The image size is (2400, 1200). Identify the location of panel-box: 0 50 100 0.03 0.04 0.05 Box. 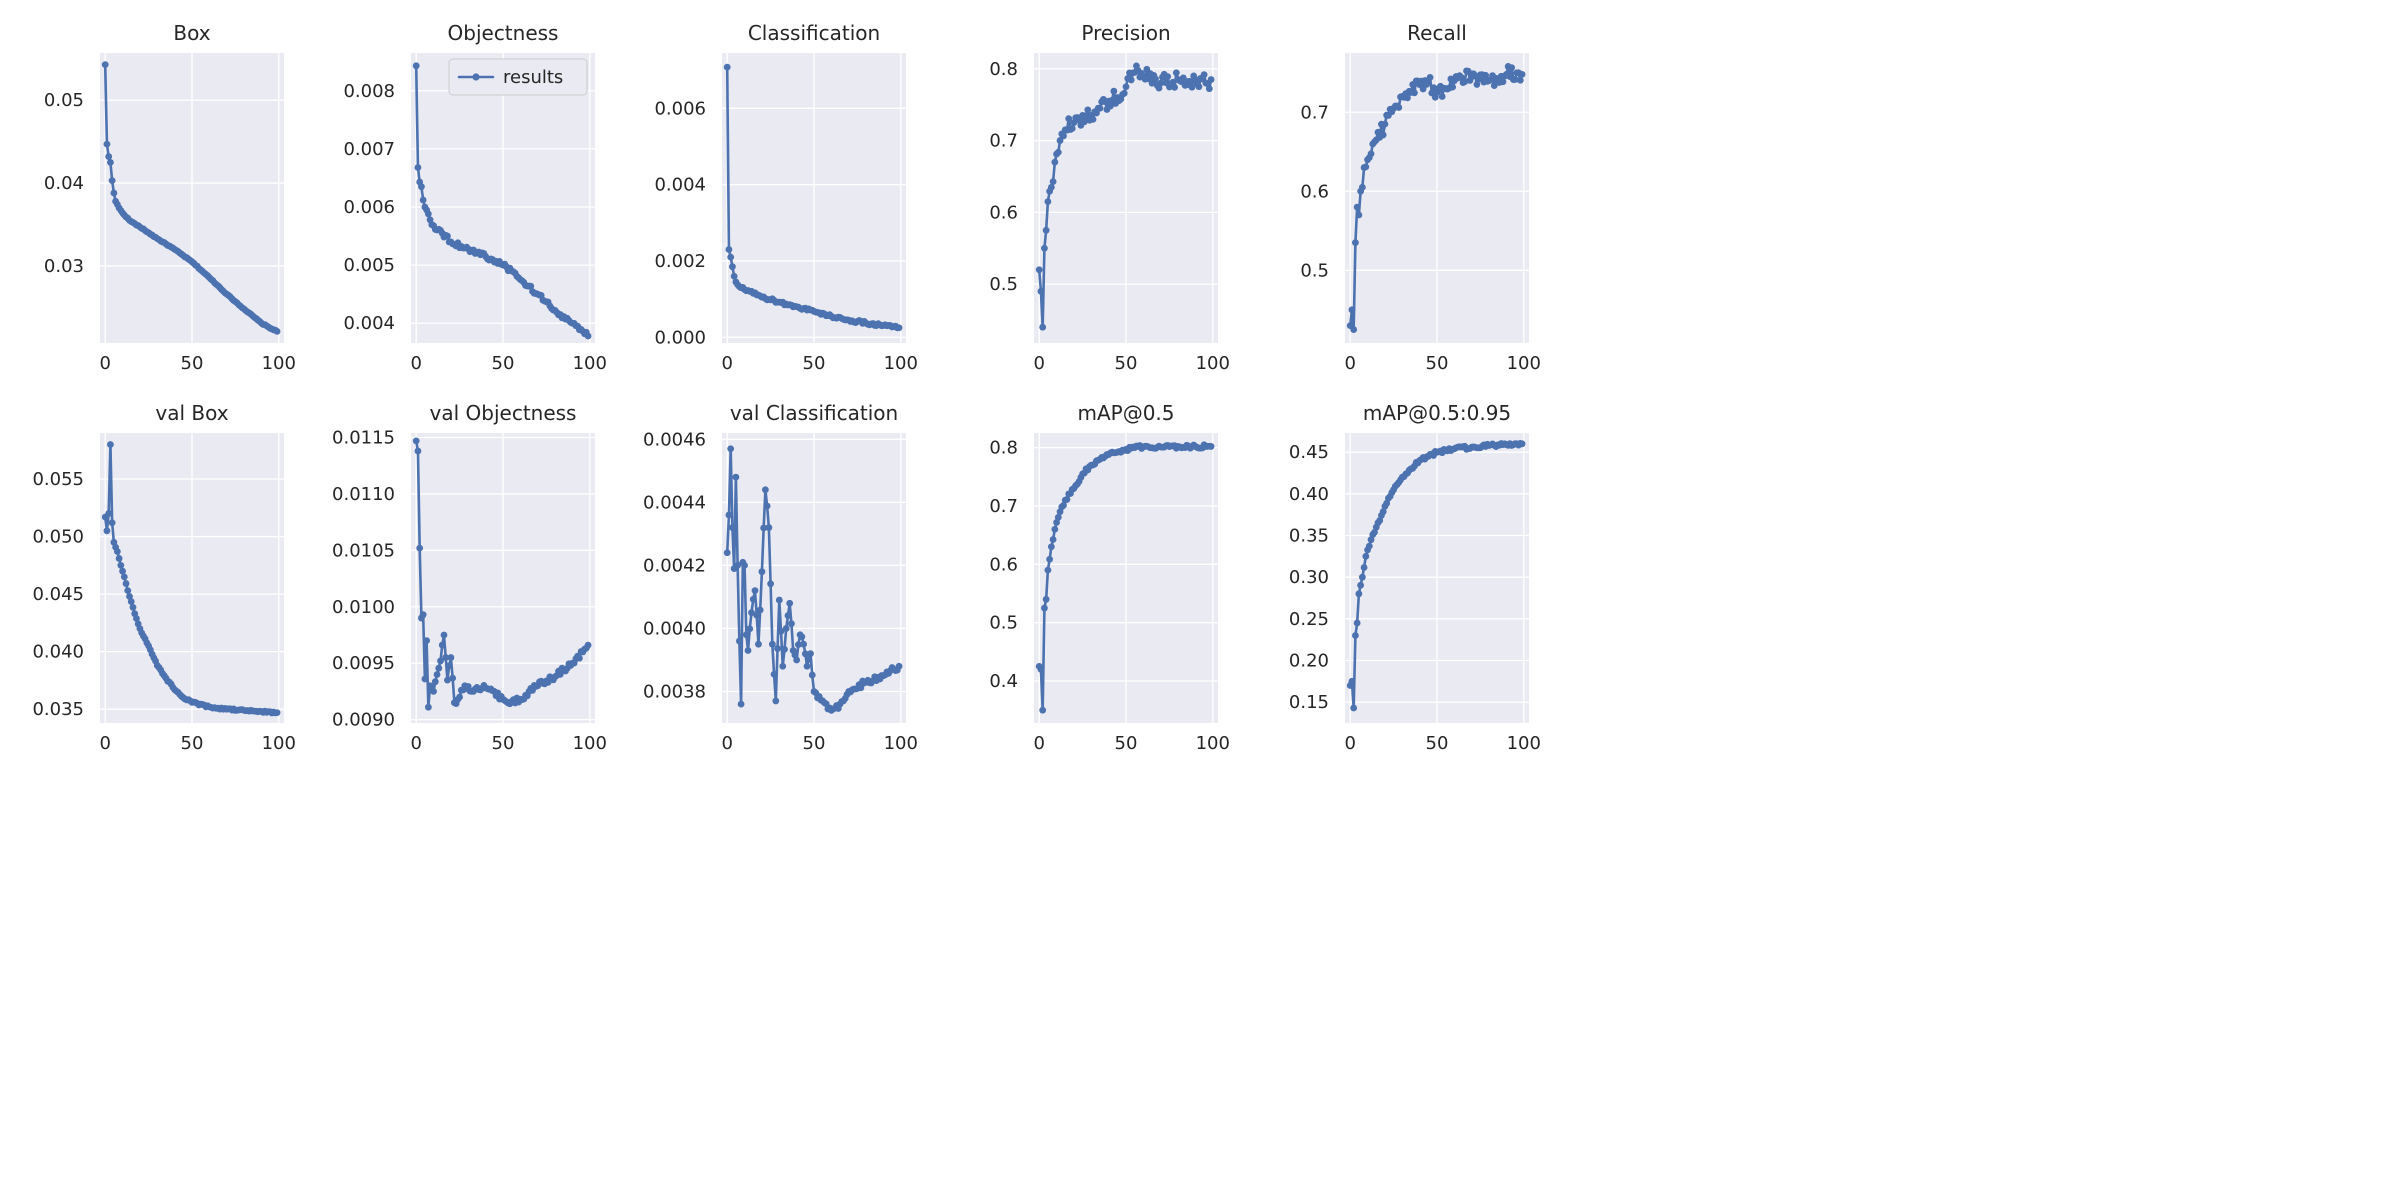
(170, 197).